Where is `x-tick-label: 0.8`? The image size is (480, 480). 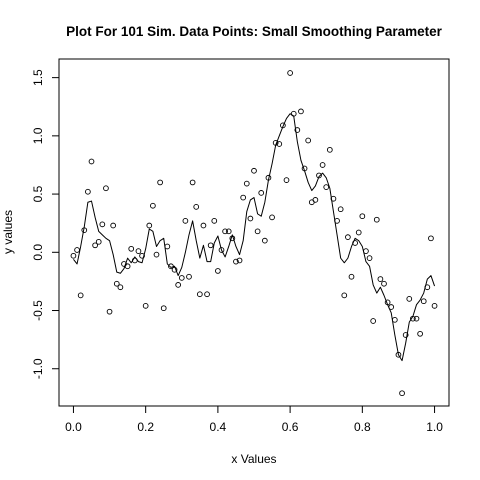 x-tick-label: 0.8 is located at coordinates (362, 427).